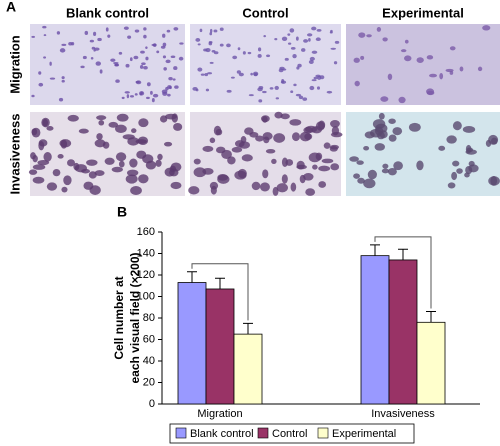  Describe the element at coordinates (375, 330) in the screenshot. I see `bar` at that location.